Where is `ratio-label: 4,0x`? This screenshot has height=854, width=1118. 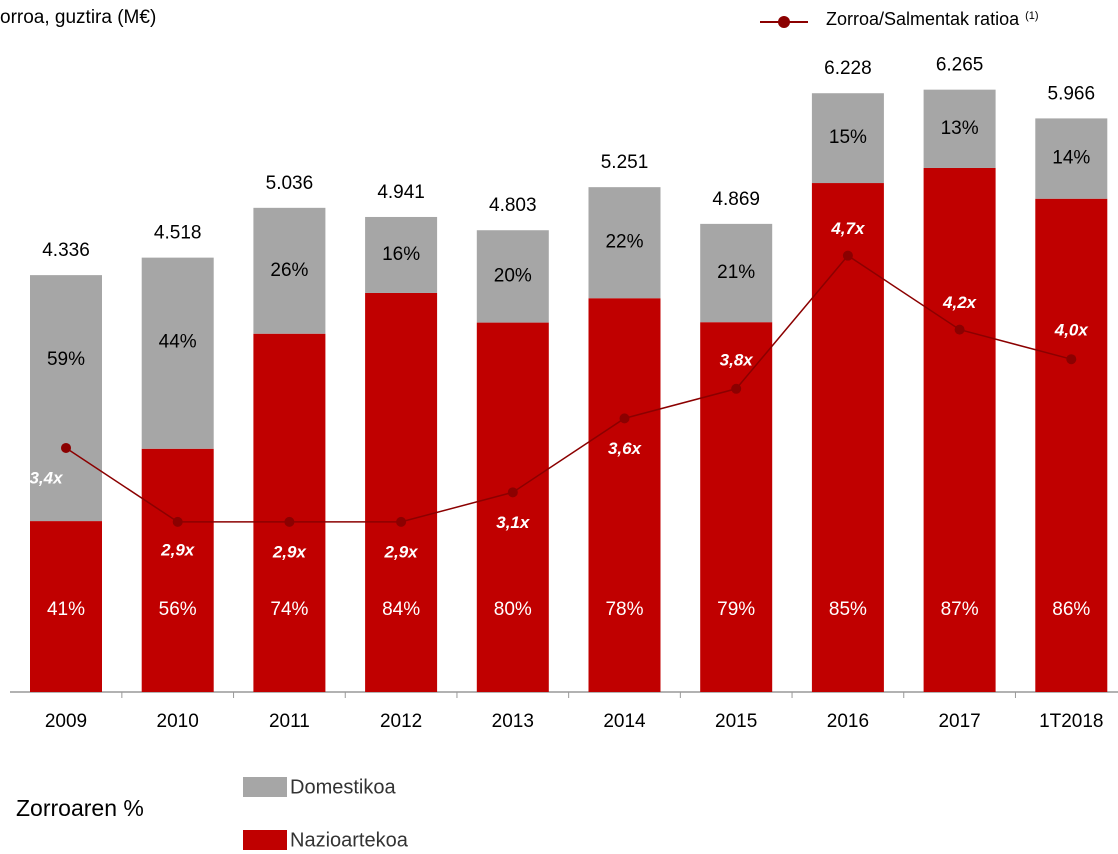 ratio-label: 4,0x is located at coordinates (1072, 330).